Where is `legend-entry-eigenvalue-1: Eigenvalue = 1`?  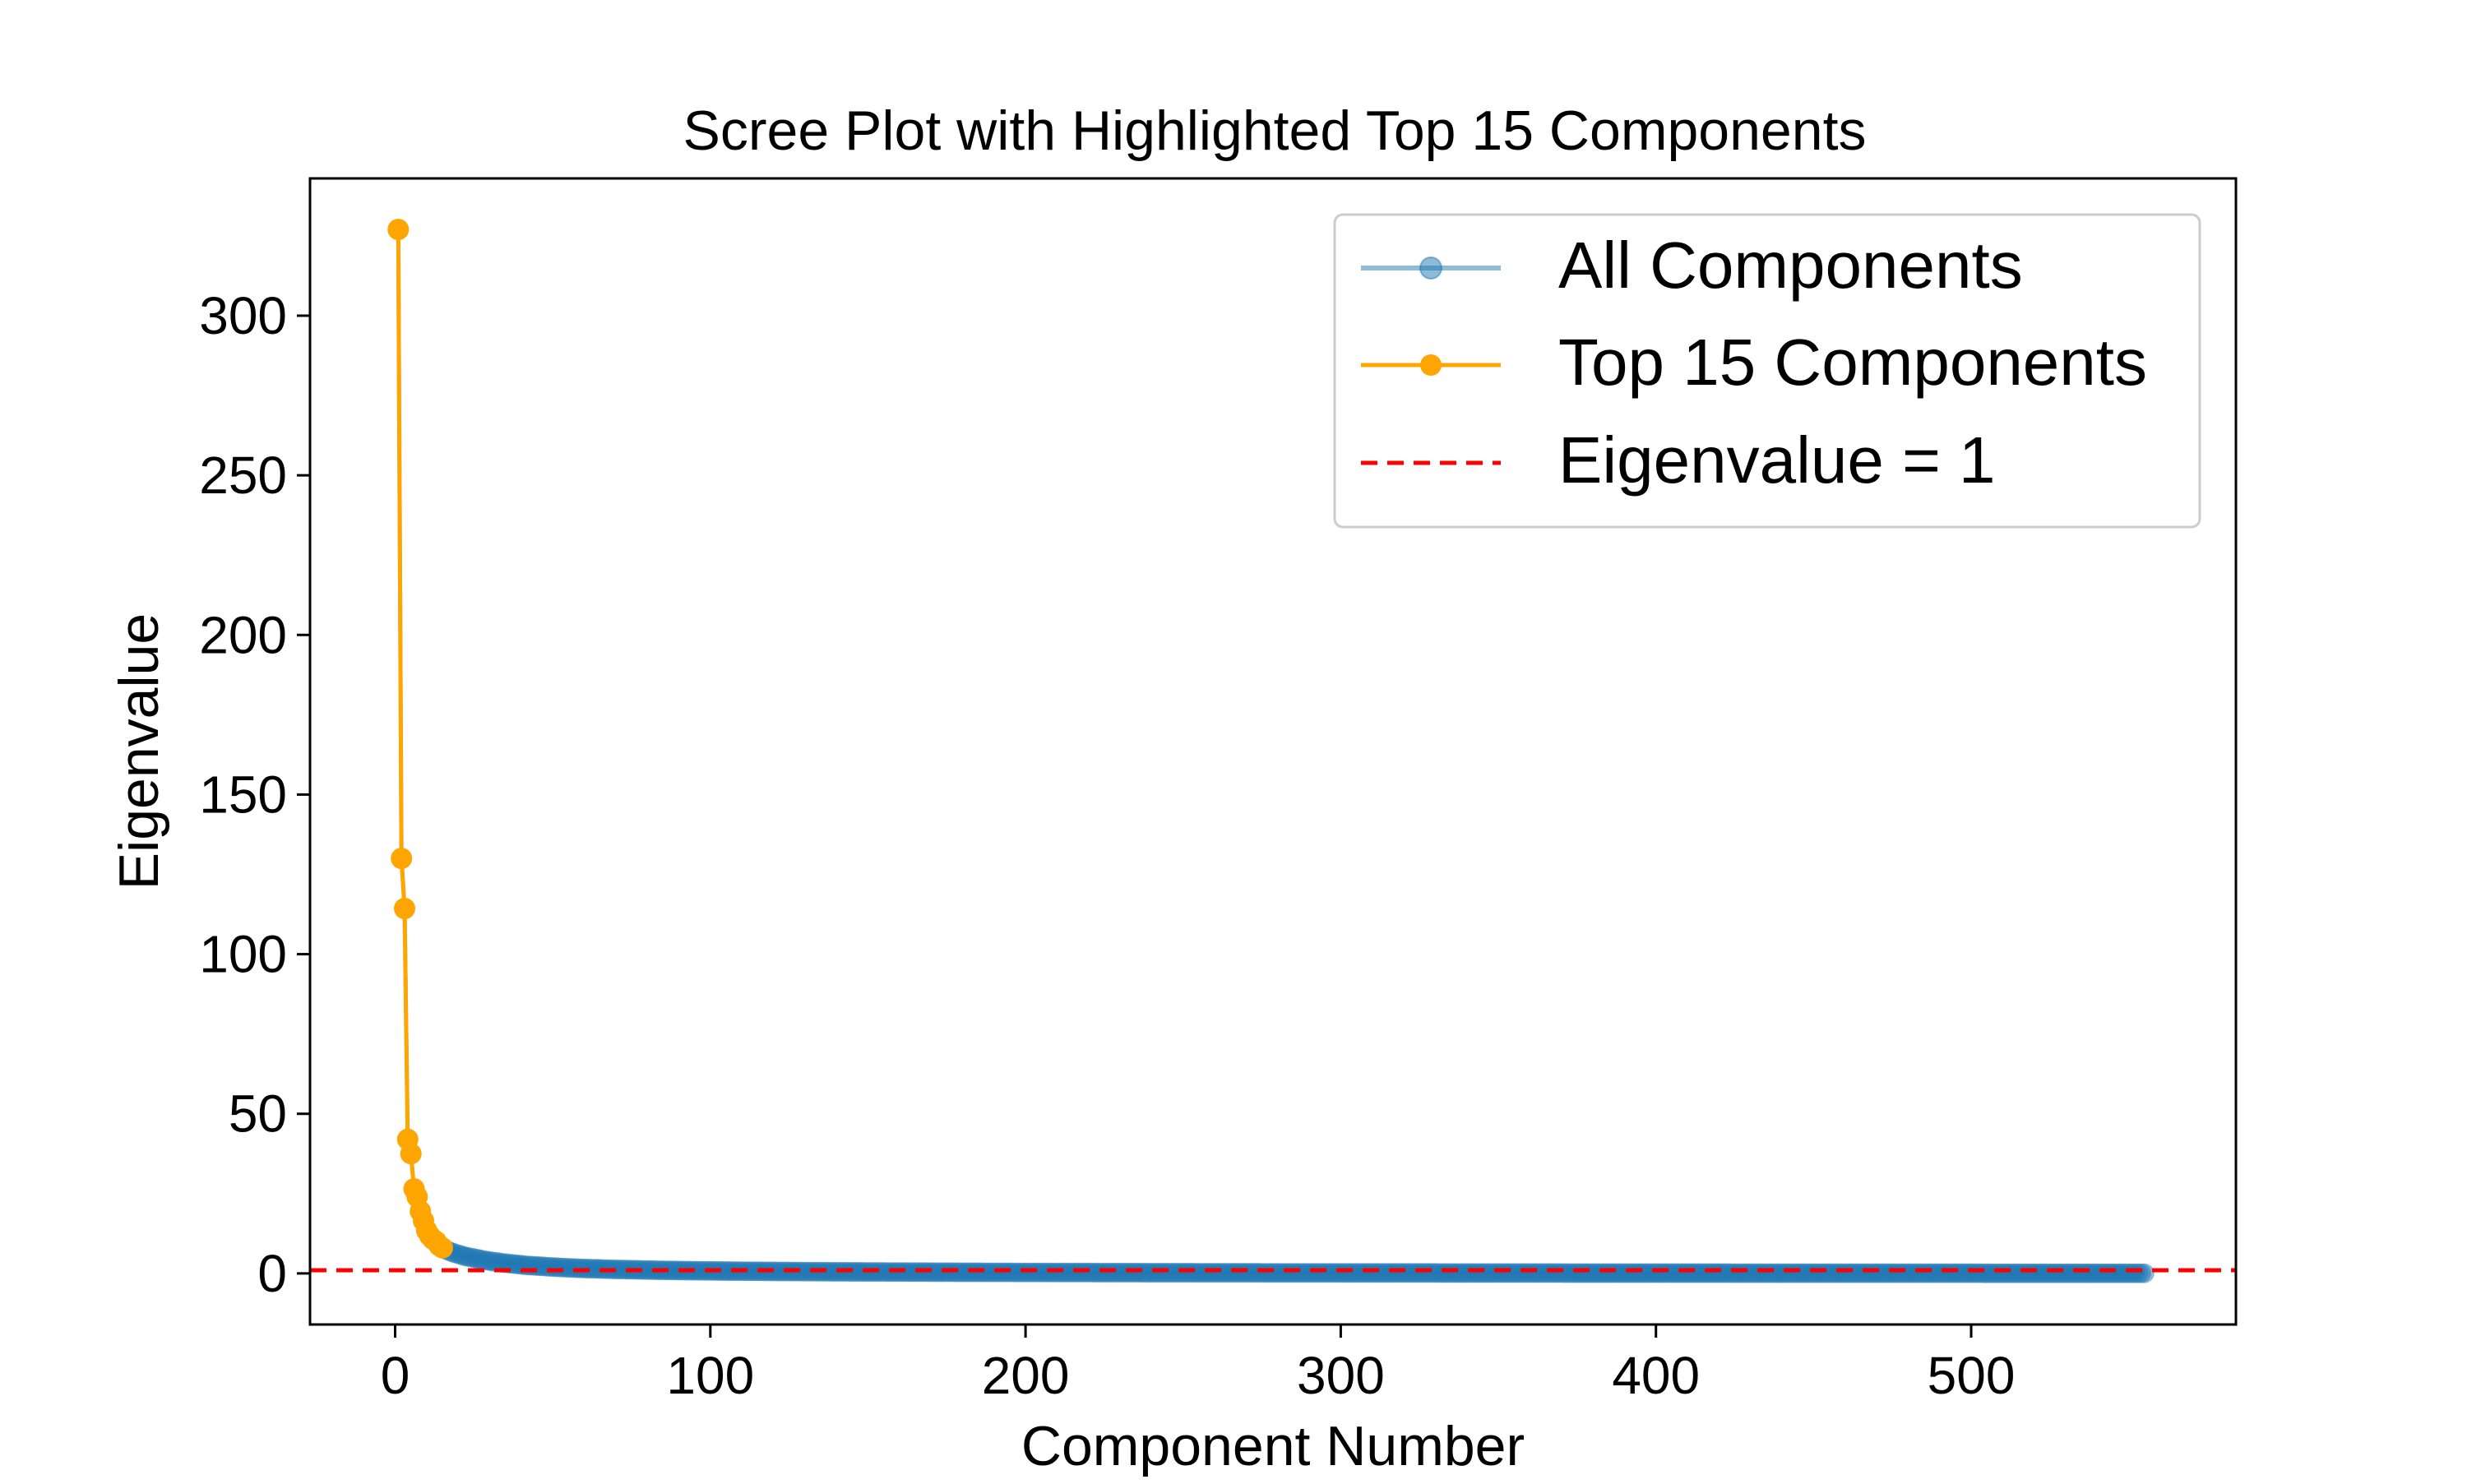
legend-entry-eigenvalue-1: Eigenvalue = 1 is located at coordinates (1679, 460).